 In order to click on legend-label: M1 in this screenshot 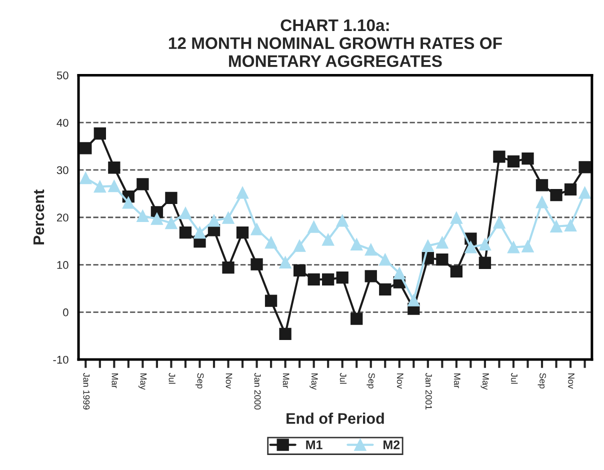, I will do `click(314, 445)`.